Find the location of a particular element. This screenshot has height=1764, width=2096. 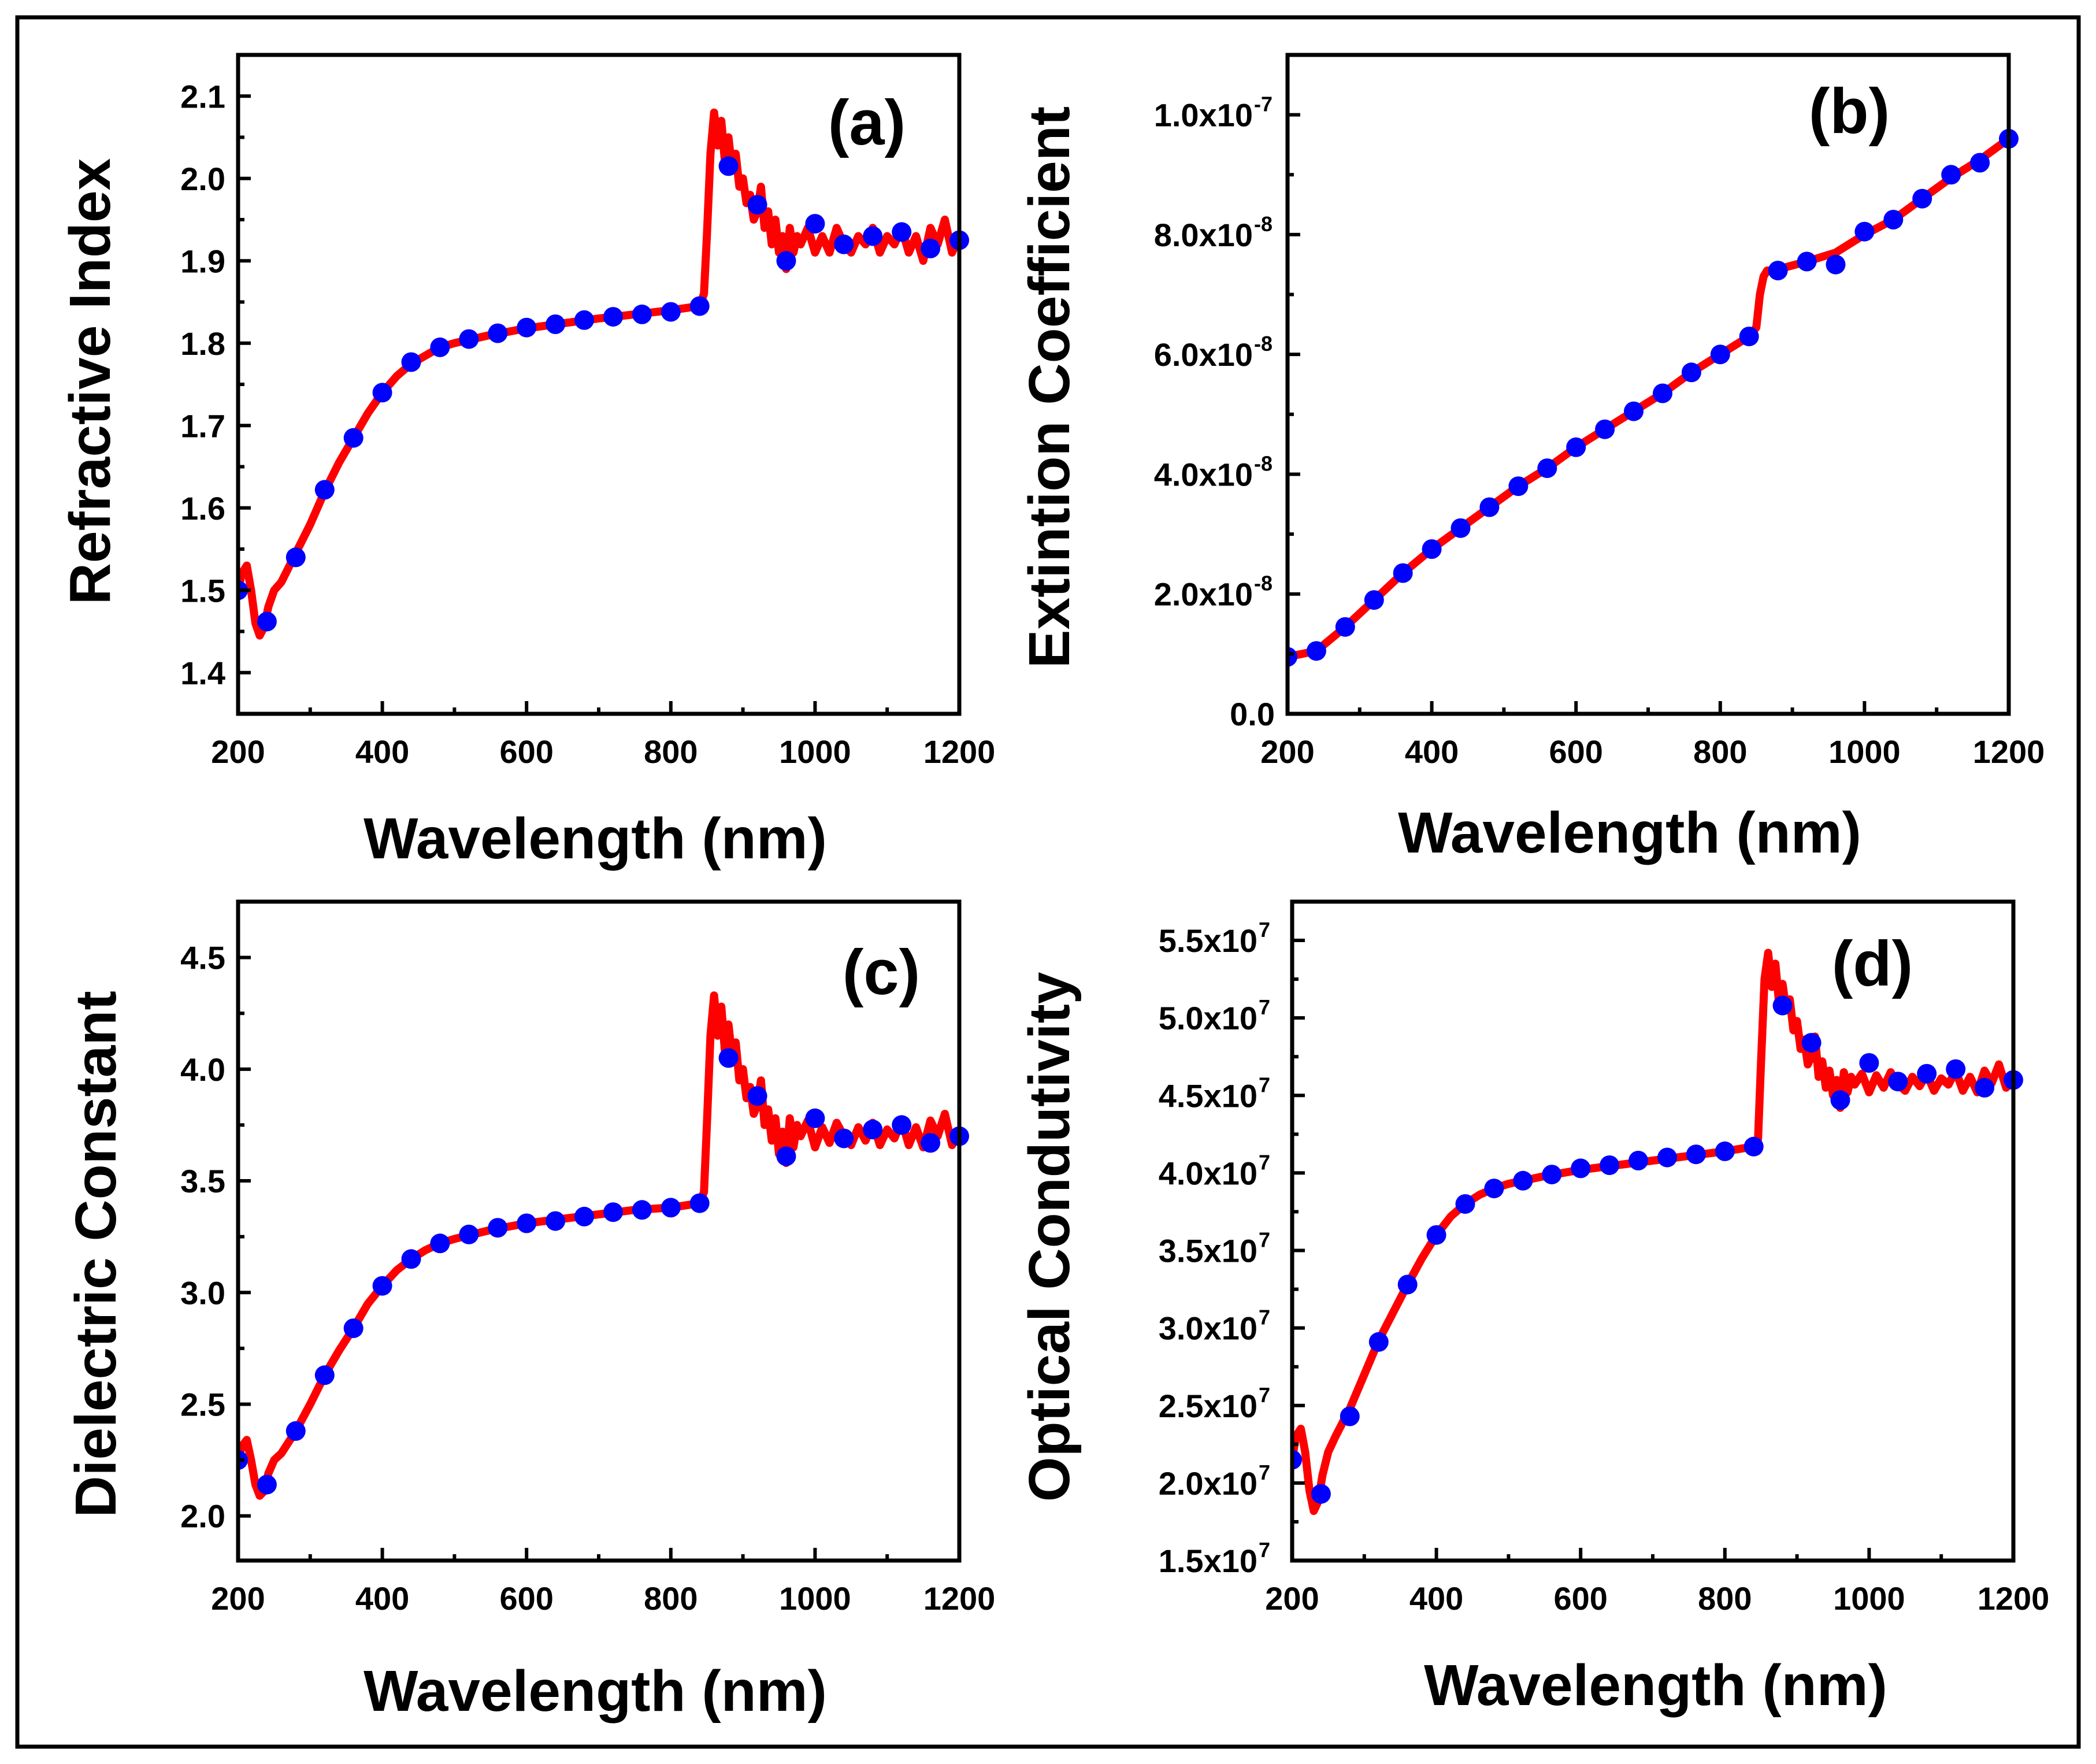

x-tick-label-b: 1000 is located at coordinates (1865, 751).